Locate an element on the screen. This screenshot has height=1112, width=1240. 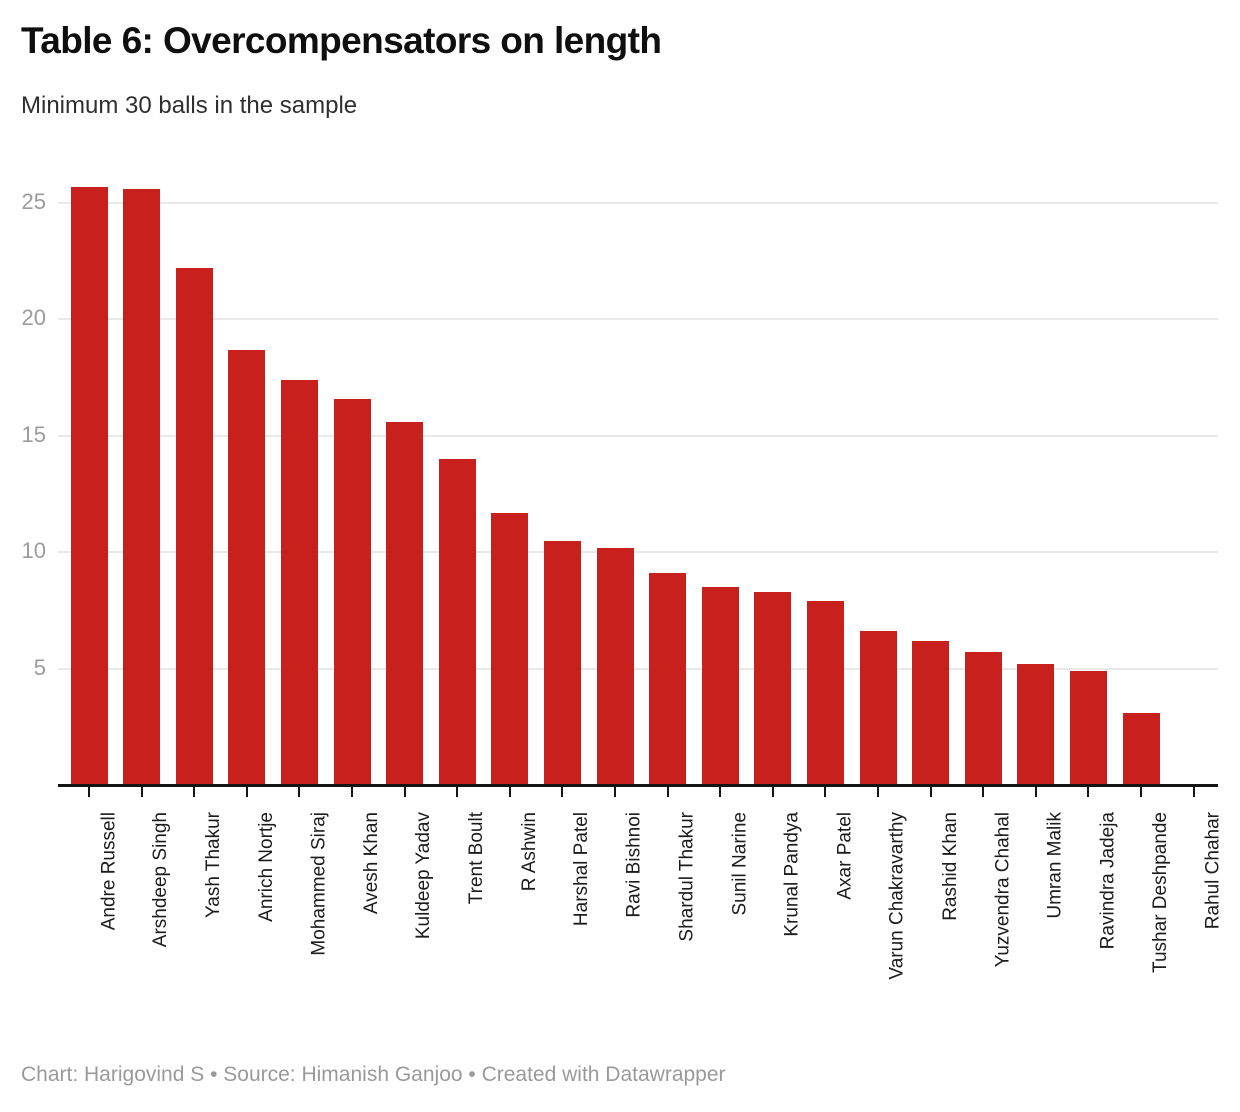
x-axis-label: Ravindra Jadeja is located at coordinates (1108, 881).